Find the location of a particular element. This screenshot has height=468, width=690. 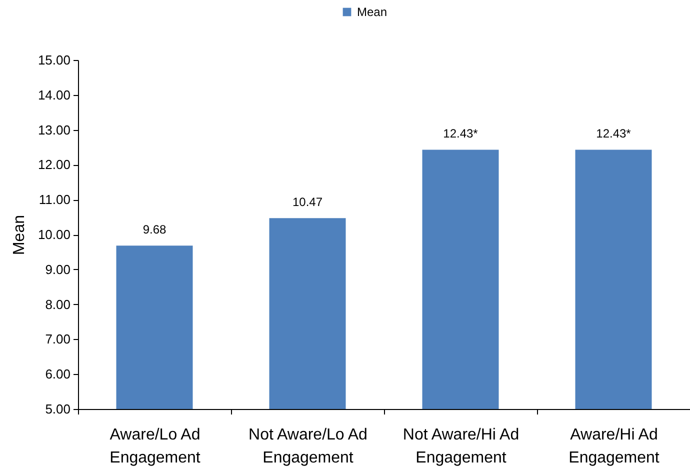

legend-label: Mean is located at coordinates (372, 12).